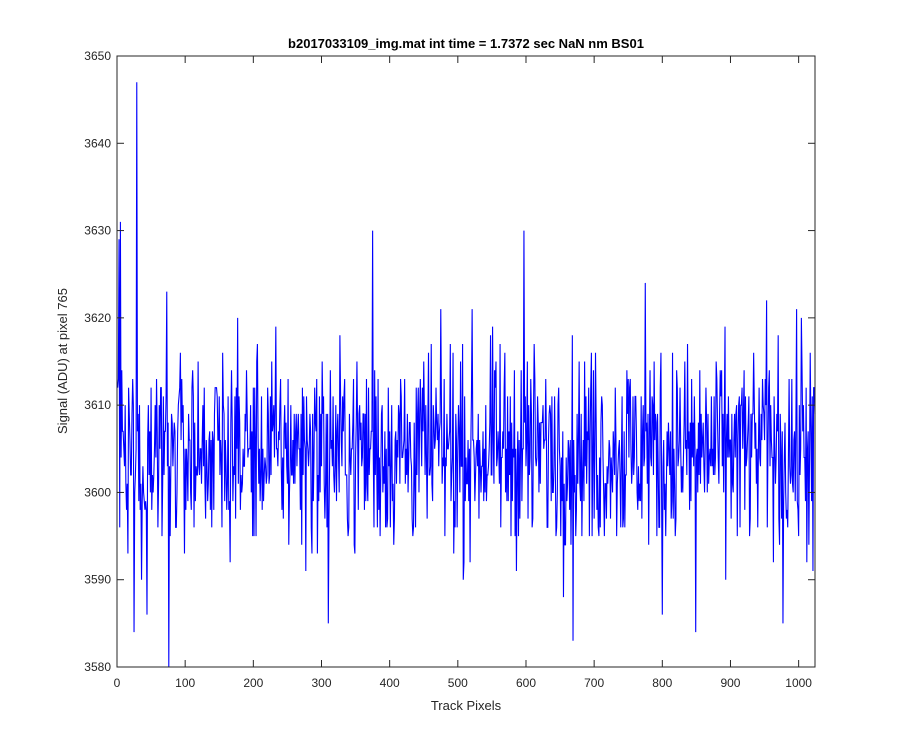  I want to click on x-tick-label: 0, so click(117, 683).